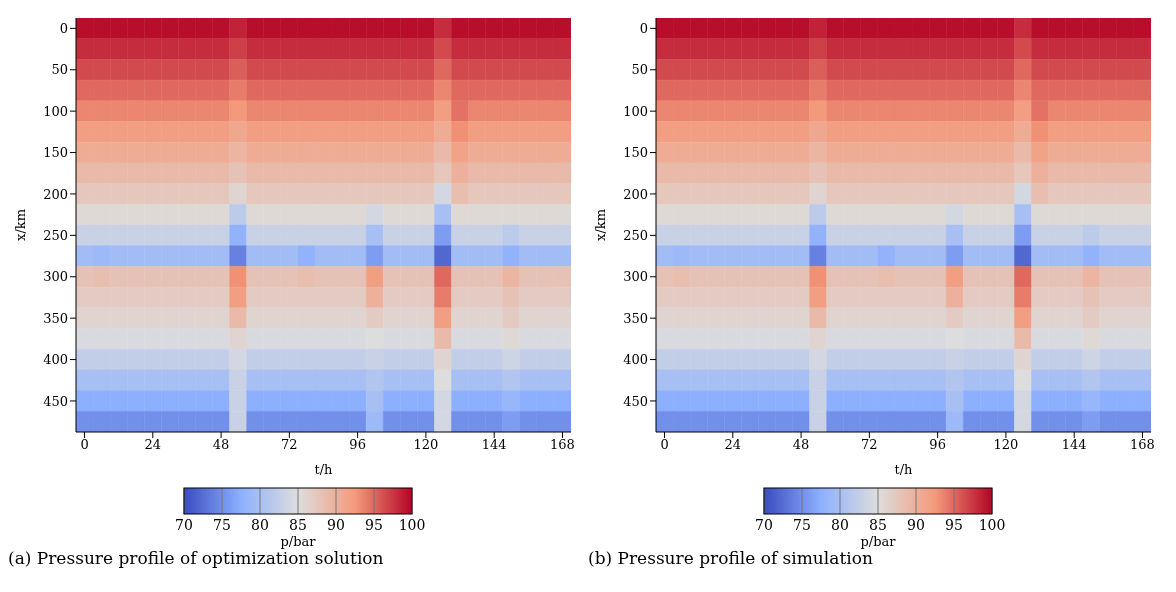  Describe the element at coordinates (196, 558) in the screenshot. I see `text: (a) Pressure profile of optimization solution` at that location.